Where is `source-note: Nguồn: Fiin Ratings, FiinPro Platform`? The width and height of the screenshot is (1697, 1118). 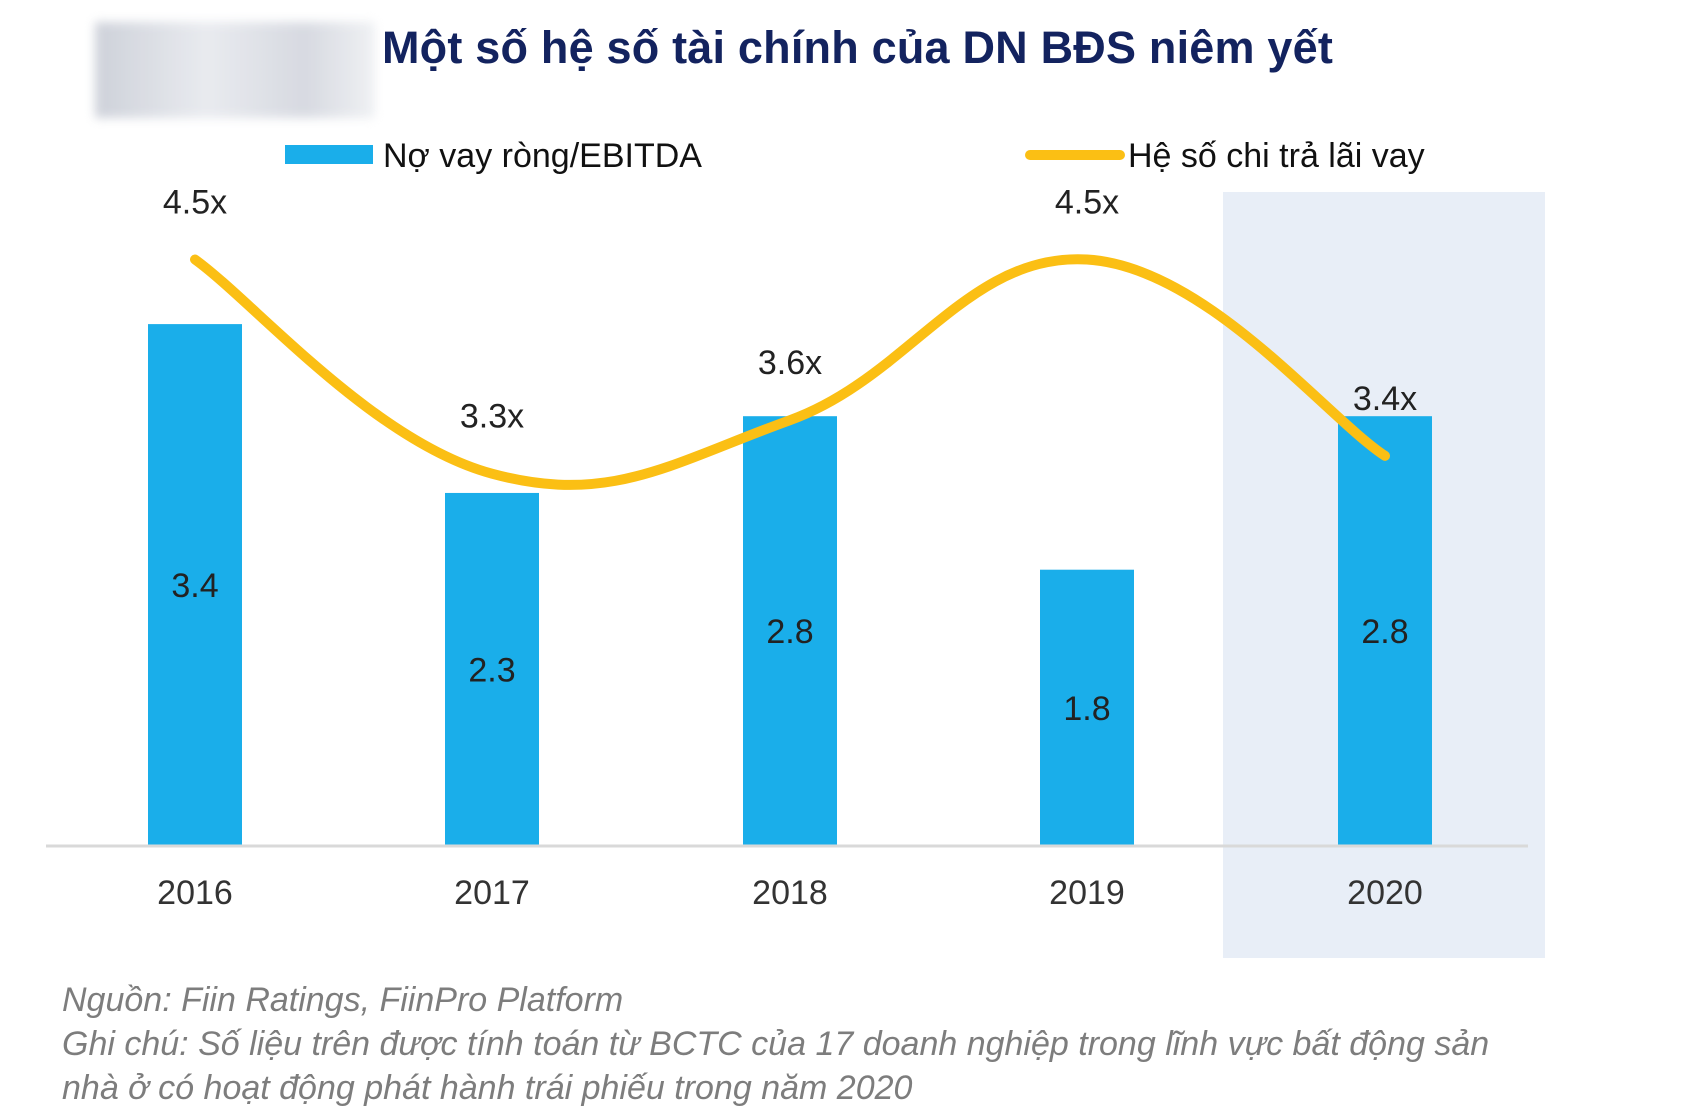
source-note: Nguồn: Fiin Ratings, FiinPro Platform is located at coordinates (343, 1000).